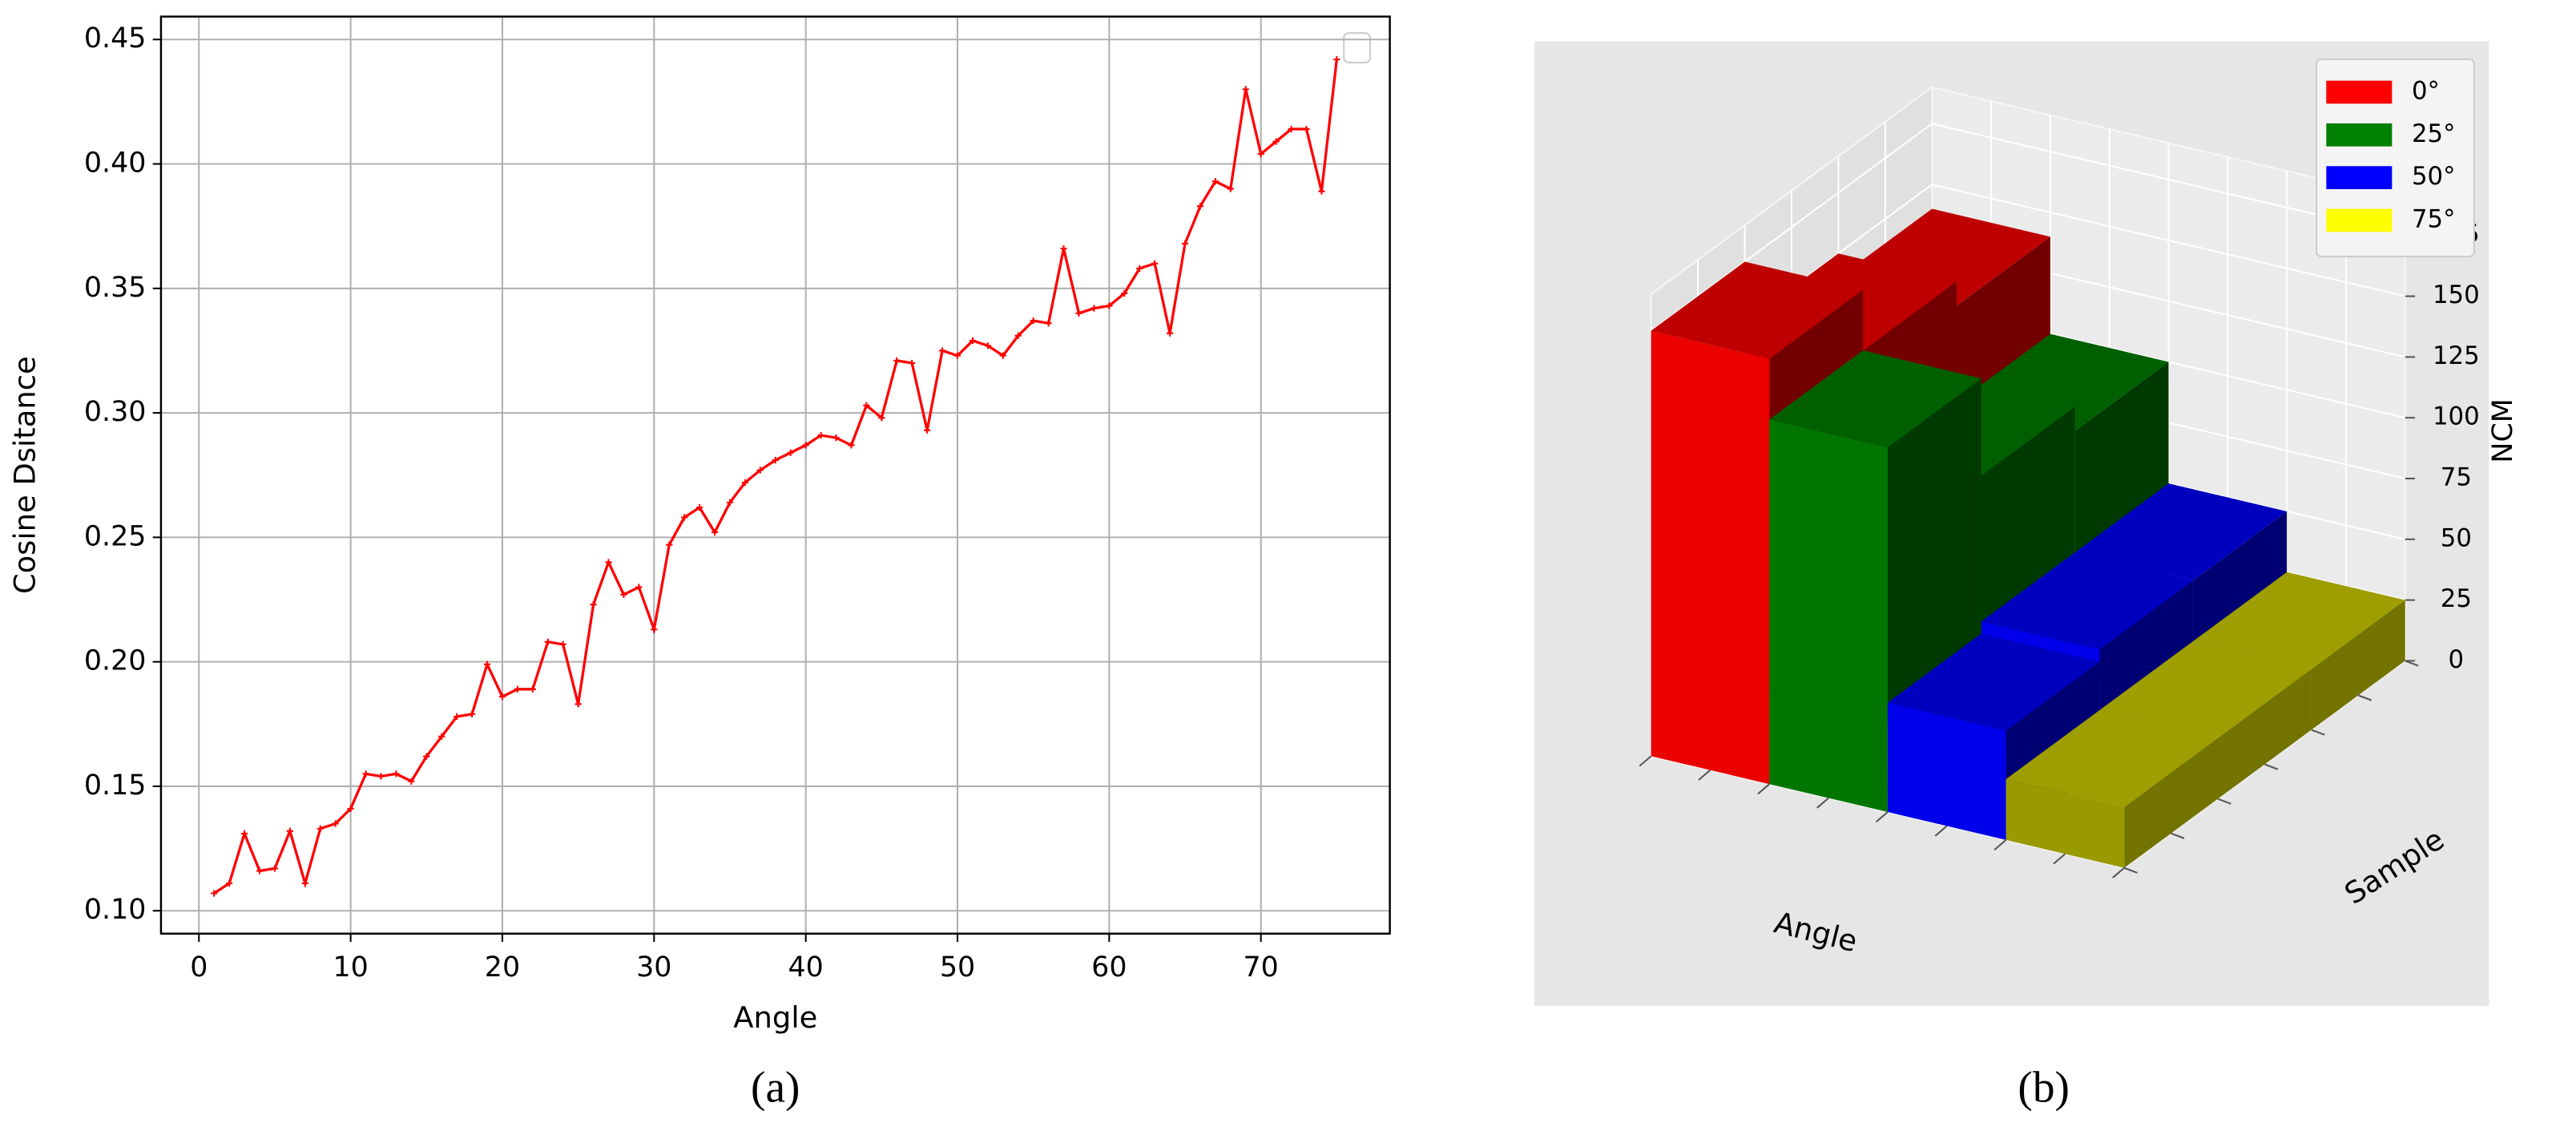 Image resolution: width=2576 pixels, height=1131 pixels. What do you see at coordinates (115, 38) in the screenshot?
I see `y-tick-label: 0.45` at bounding box center [115, 38].